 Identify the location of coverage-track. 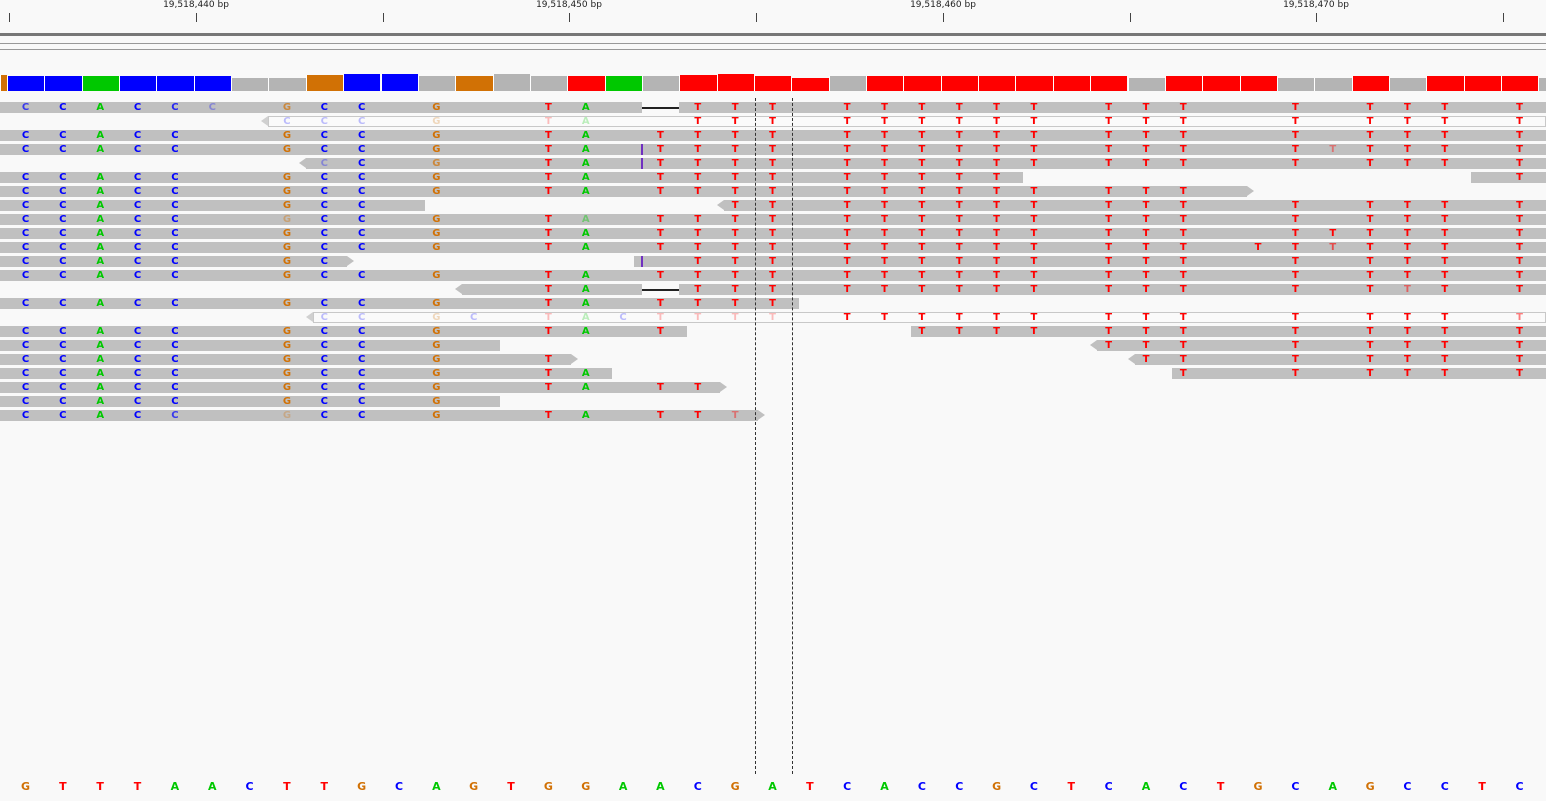
(773, 81).